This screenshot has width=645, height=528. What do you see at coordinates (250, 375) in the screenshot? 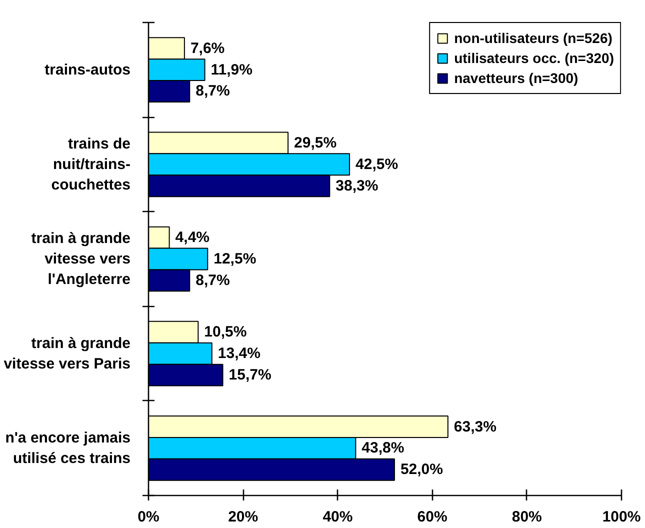
I see `data-label: 15,7%` at bounding box center [250, 375].